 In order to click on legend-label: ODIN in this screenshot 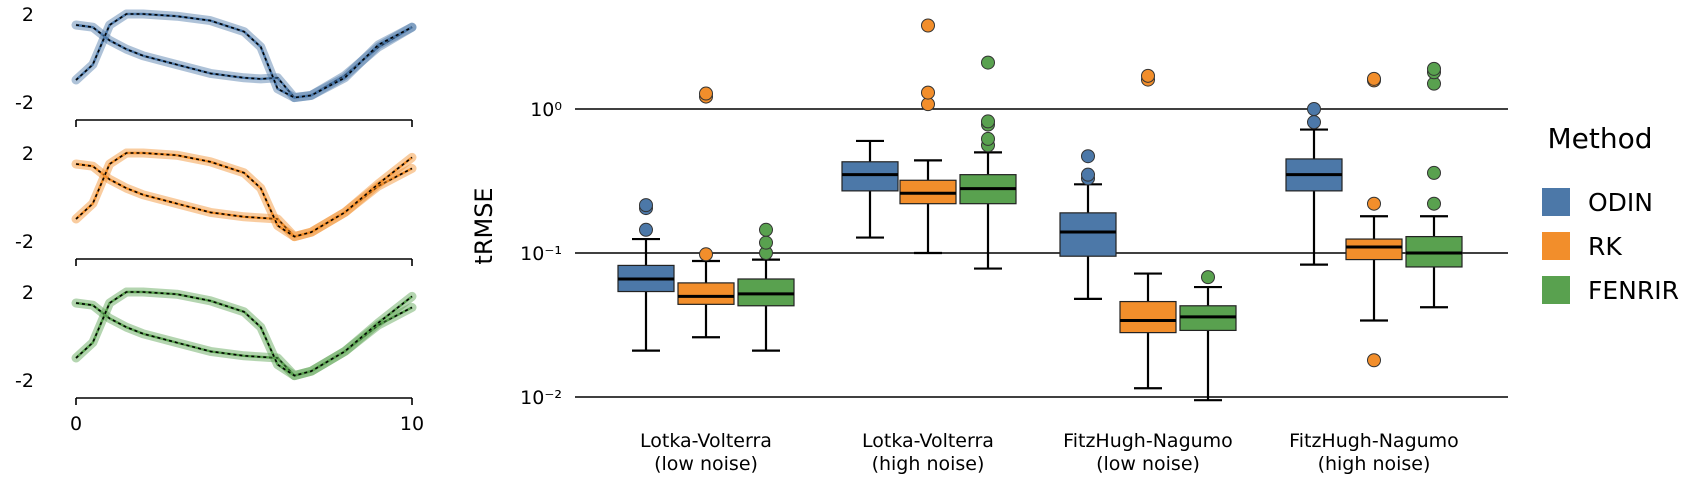, I will do `click(1620, 202)`.